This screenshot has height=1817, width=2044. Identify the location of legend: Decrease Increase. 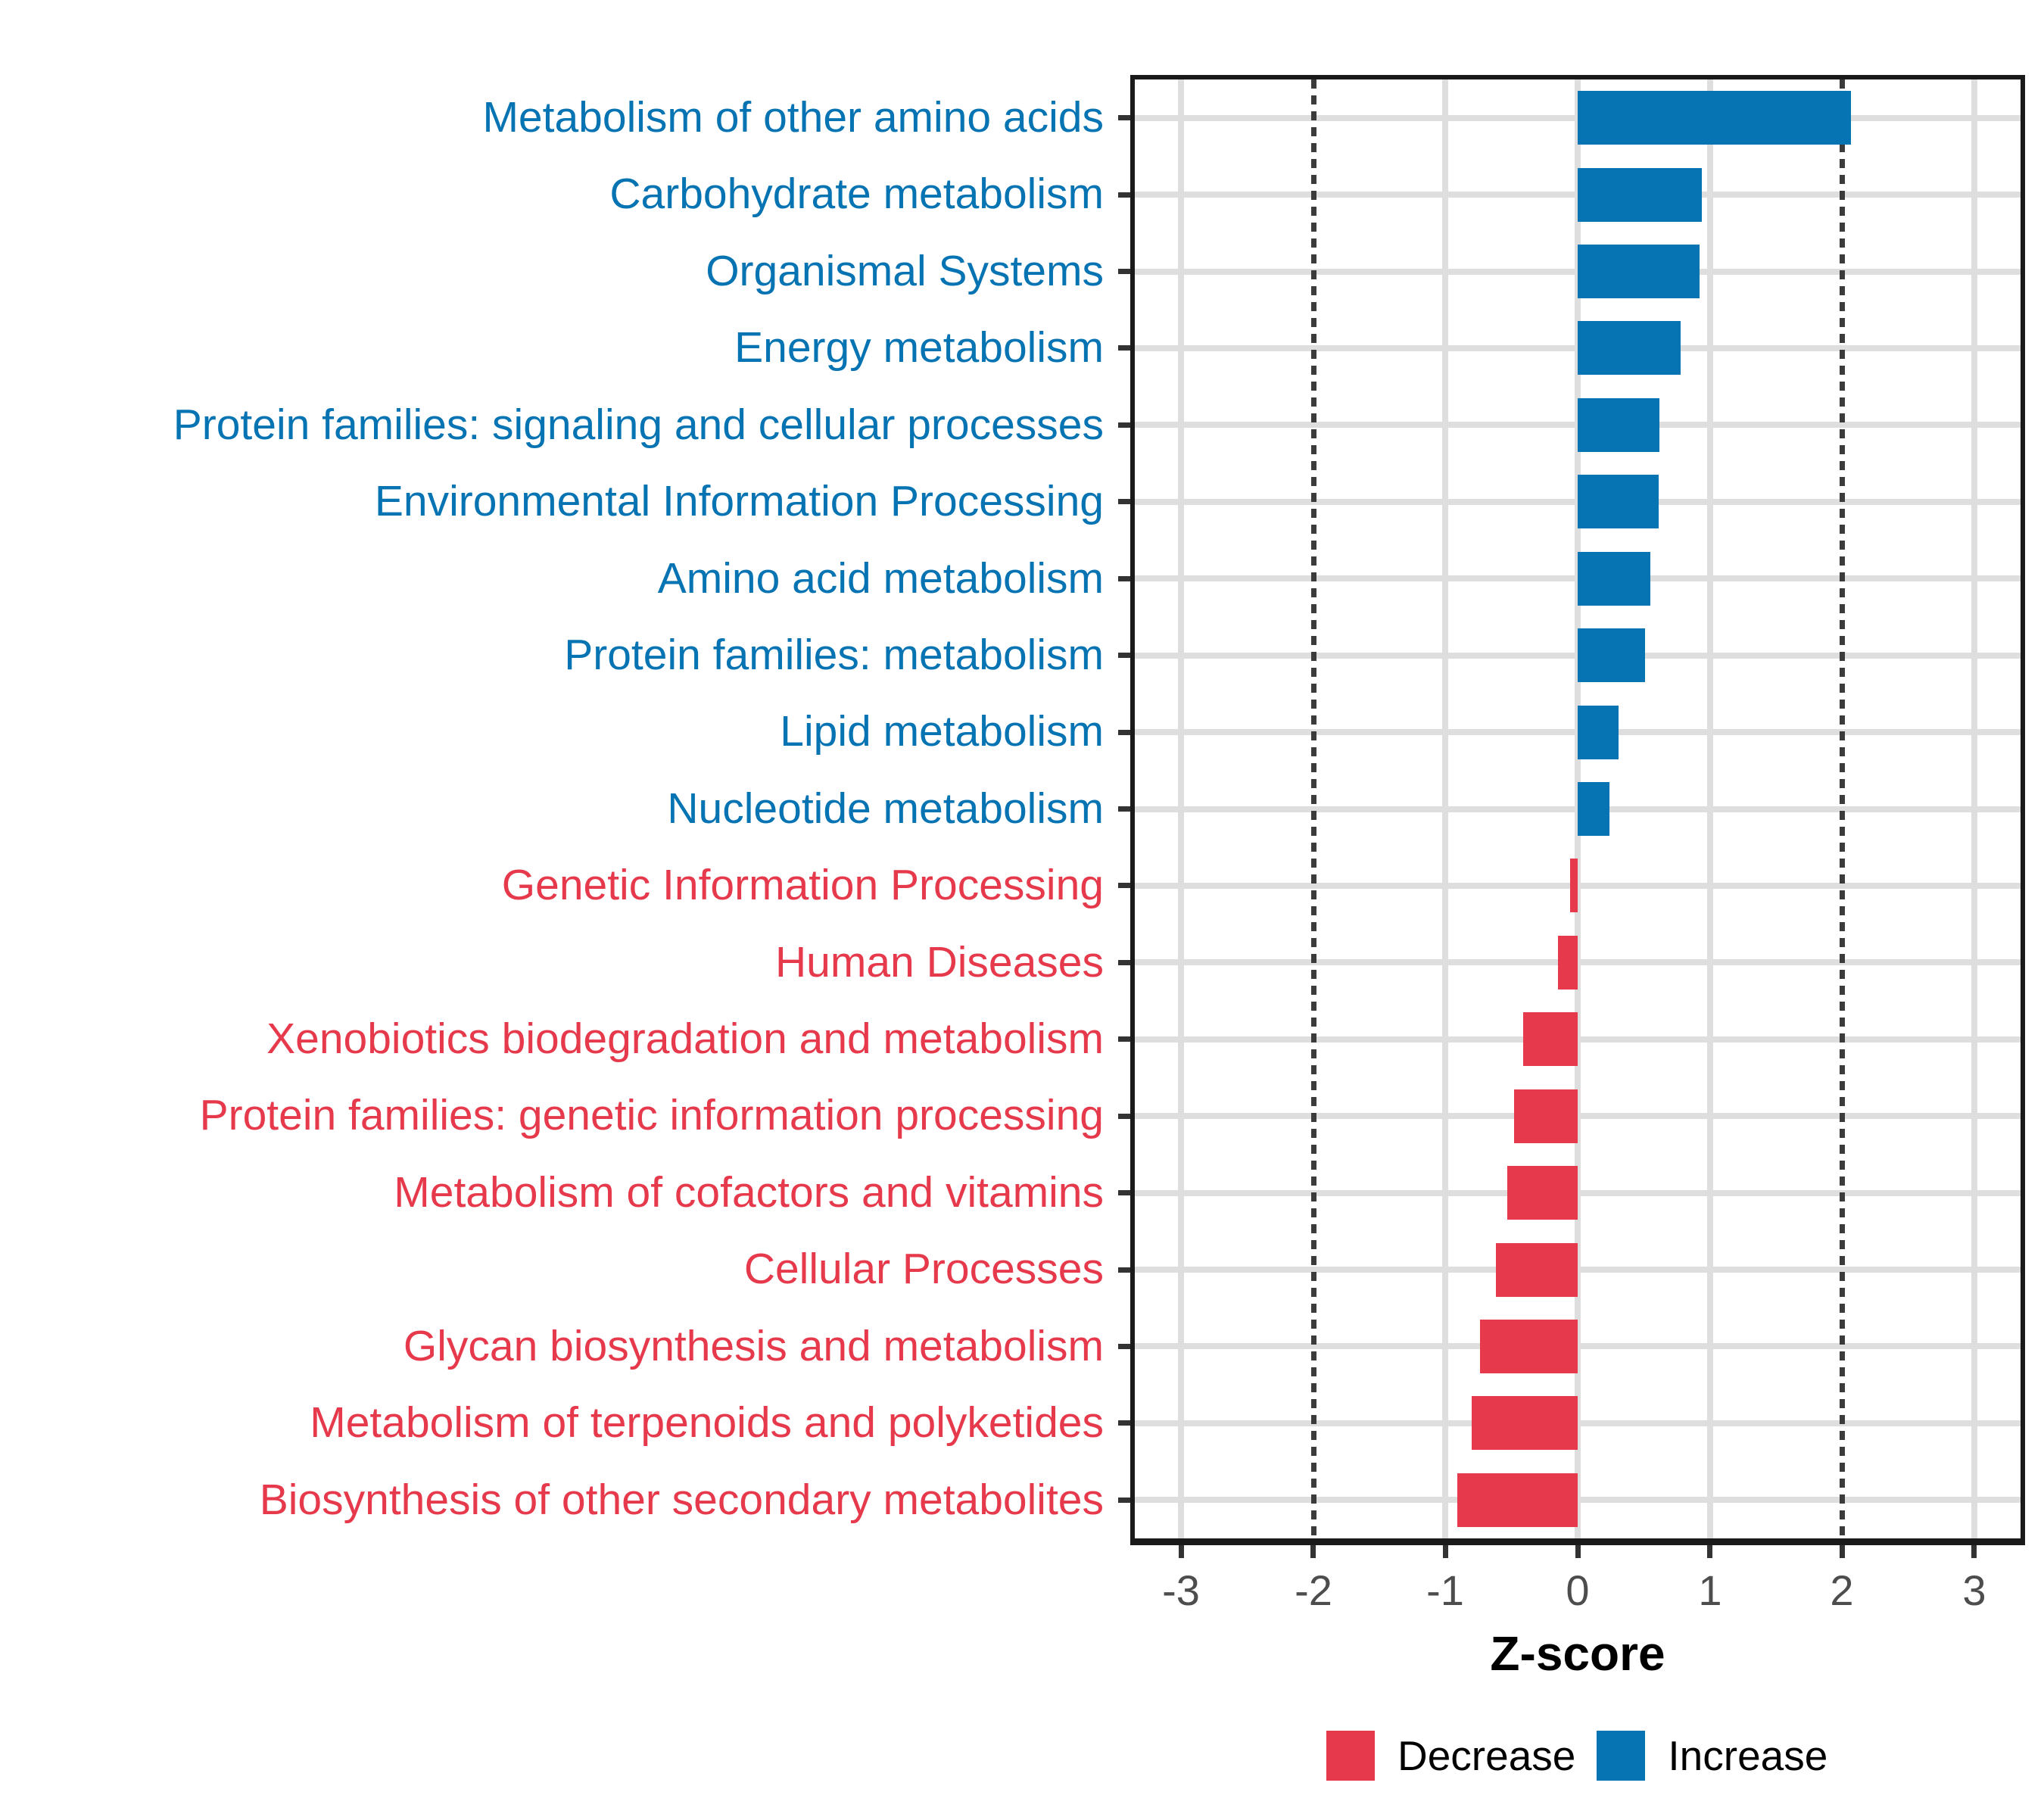
(1577, 1756).